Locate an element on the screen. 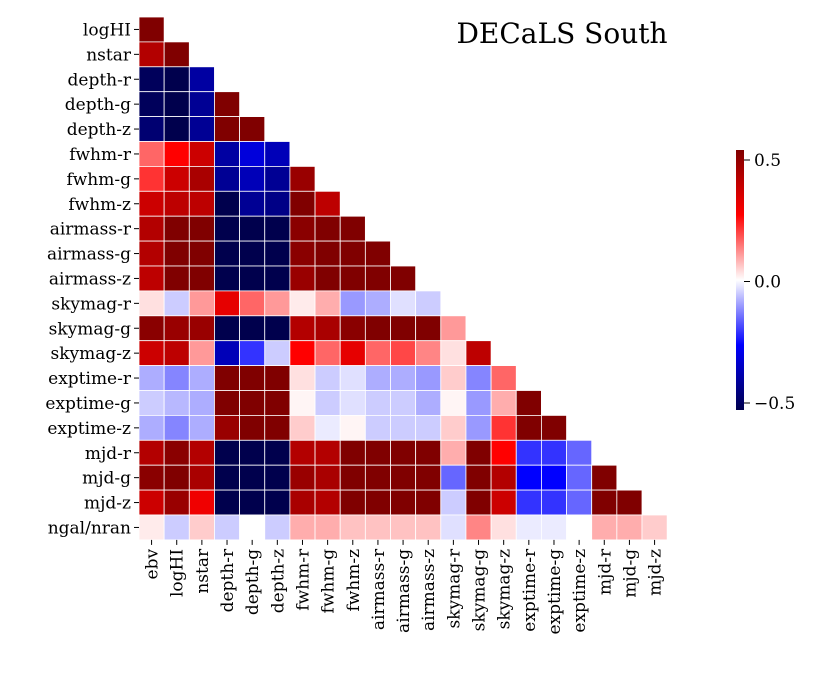 The image size is (829, 684). heatmap-cell-mjd-z-ebv is located at coordinates (151, 502).